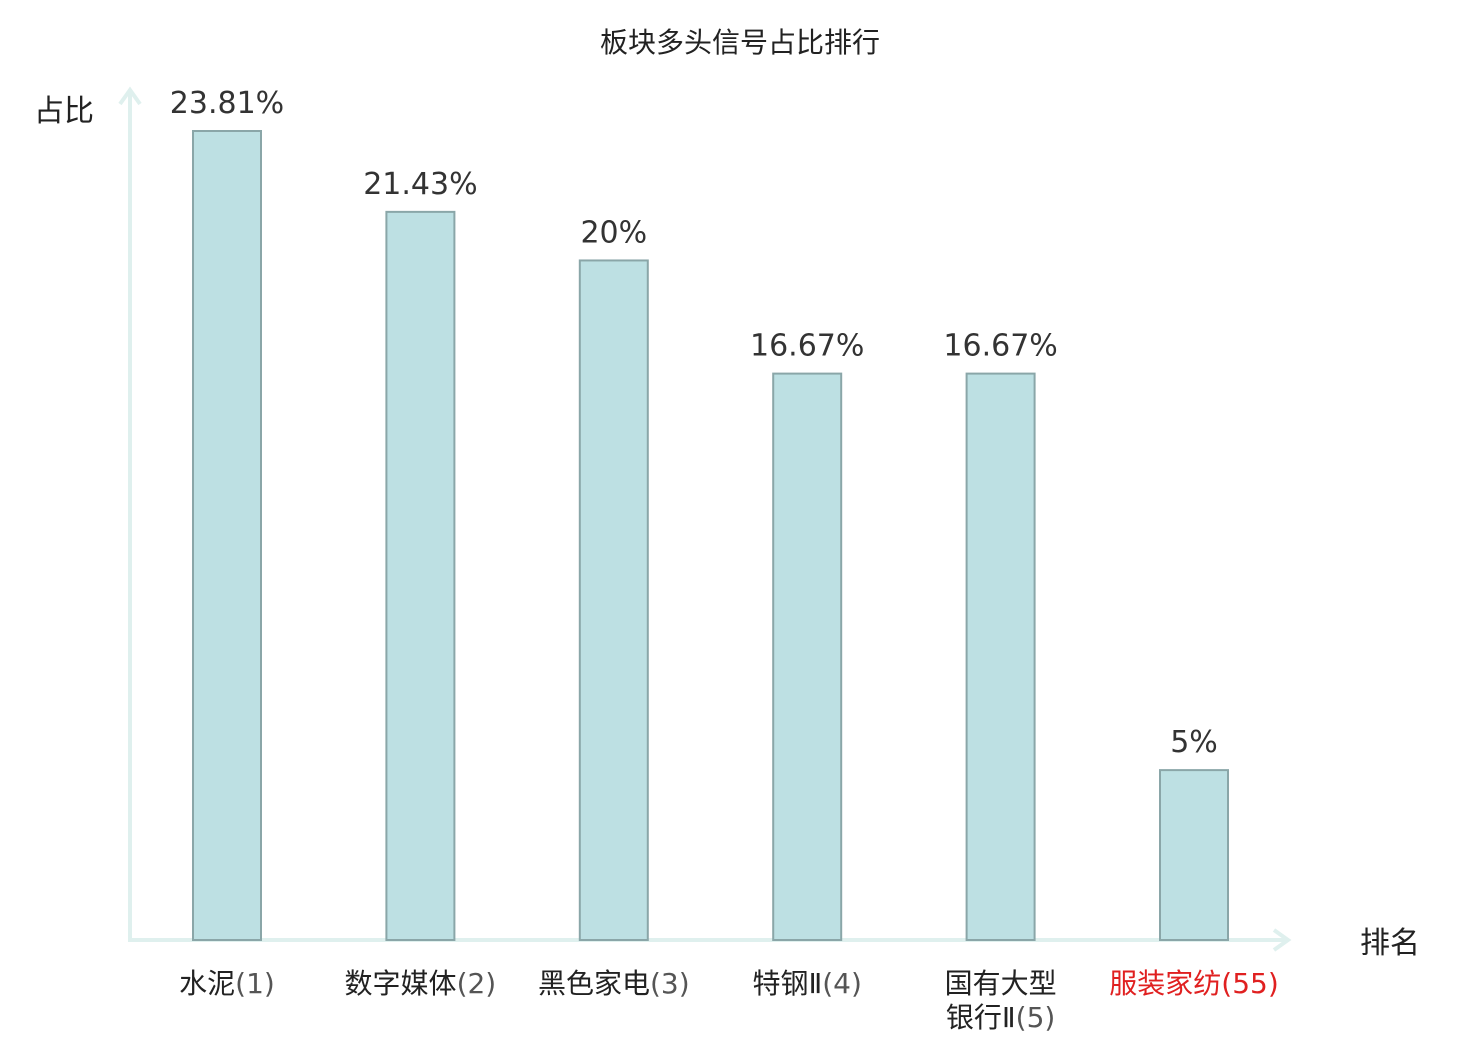  Describe the element at coordinates (806, 983) in the screenshot. I see `category-label-4: 特钢Ⅱ(4)` at that location.